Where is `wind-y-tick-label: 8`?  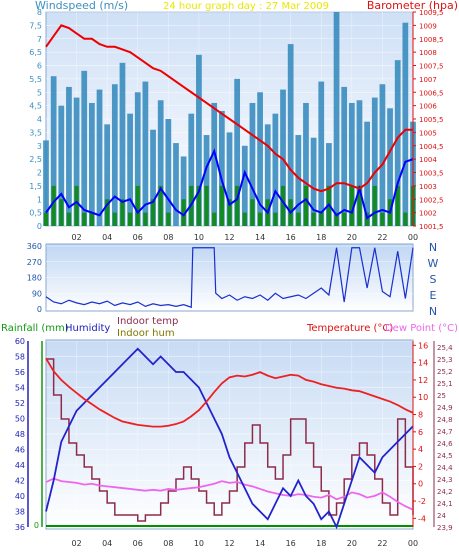 wind-y-tick-label: 8 is located at coordinates (39, 12).